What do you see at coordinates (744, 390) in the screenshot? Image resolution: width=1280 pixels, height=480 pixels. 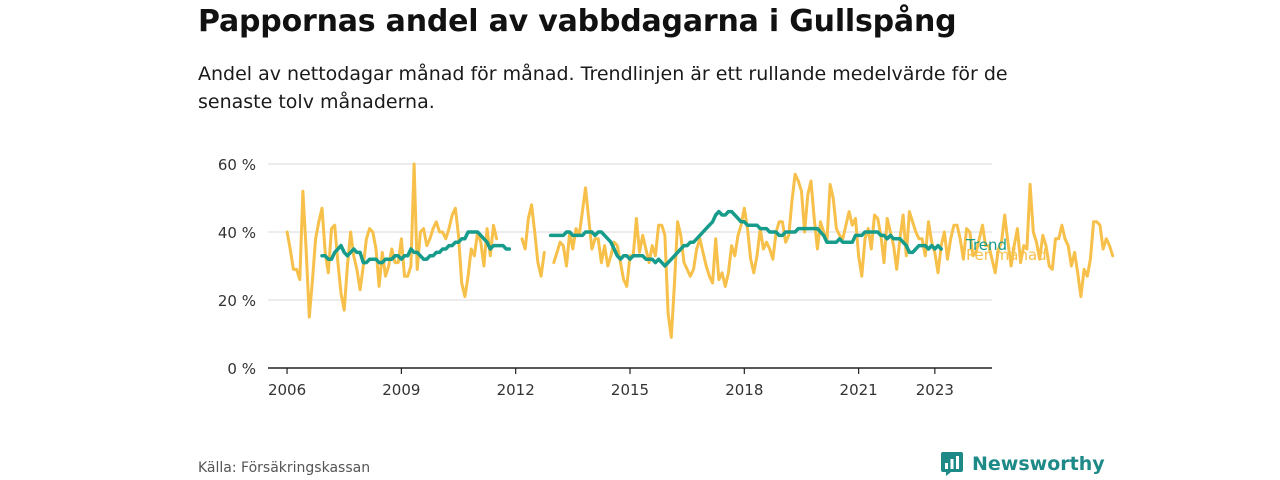 I see `x-tick-label: 2018` at bounding box center [744, 390].